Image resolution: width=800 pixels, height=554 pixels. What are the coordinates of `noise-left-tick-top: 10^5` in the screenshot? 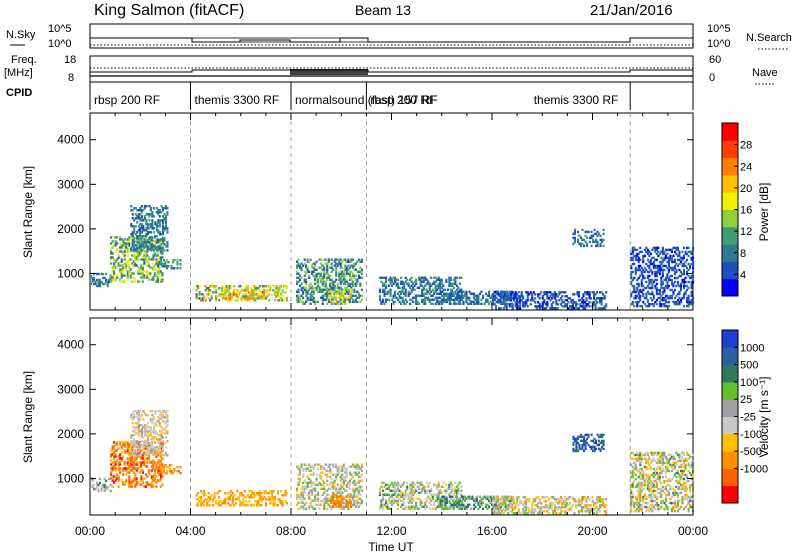 It's located at (60, 29).